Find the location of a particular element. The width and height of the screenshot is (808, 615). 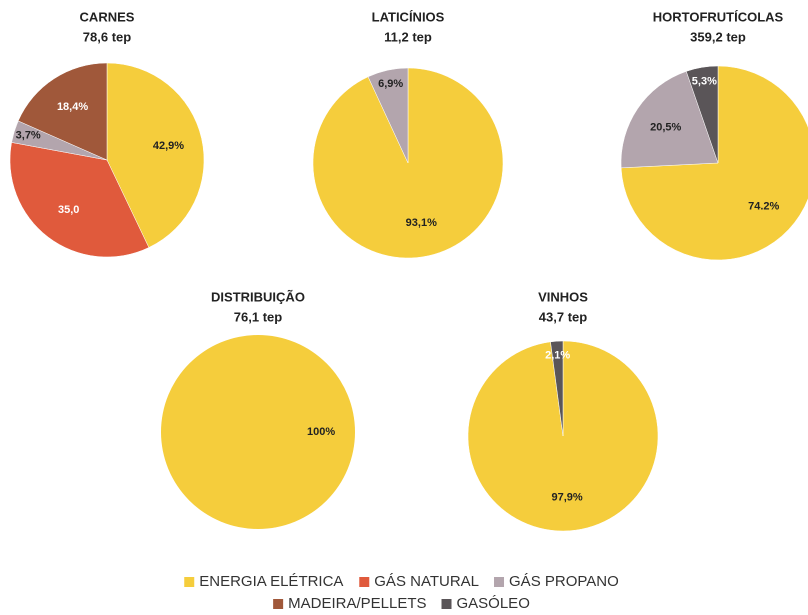

data-label: 3,7% is located at coordinates (28, 136).